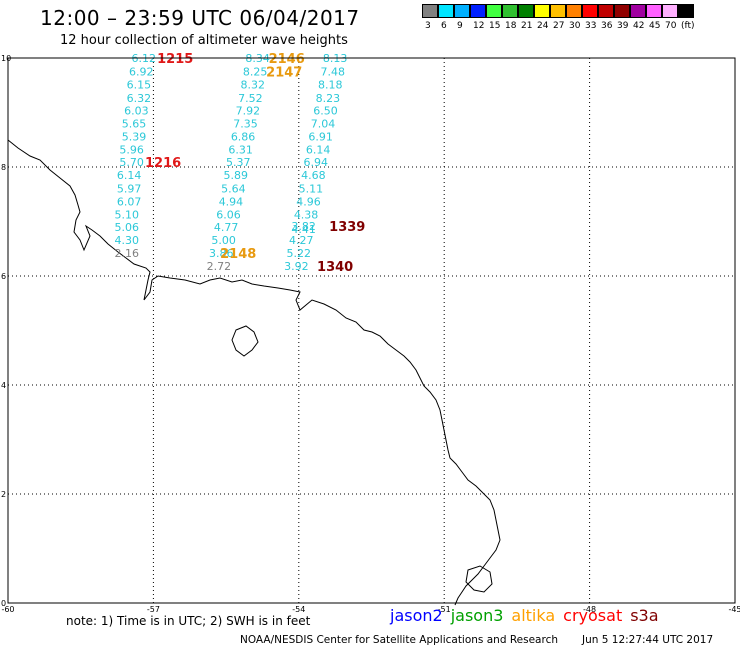 Image resolution: width=740 pixels, height=650 pixels. What do you see at coordinates (495, 26) in the screenshot?
I see `legend-label: 15` at bounding box center [495, 26].